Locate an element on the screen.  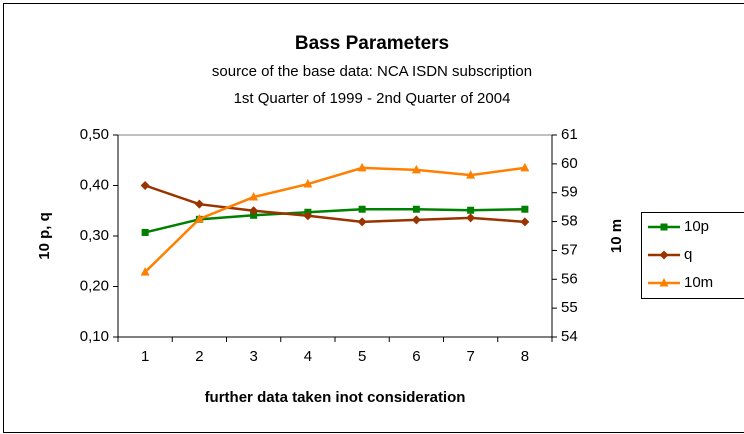
y-tick-label: 0,50 is located at coordinates (94, 134).